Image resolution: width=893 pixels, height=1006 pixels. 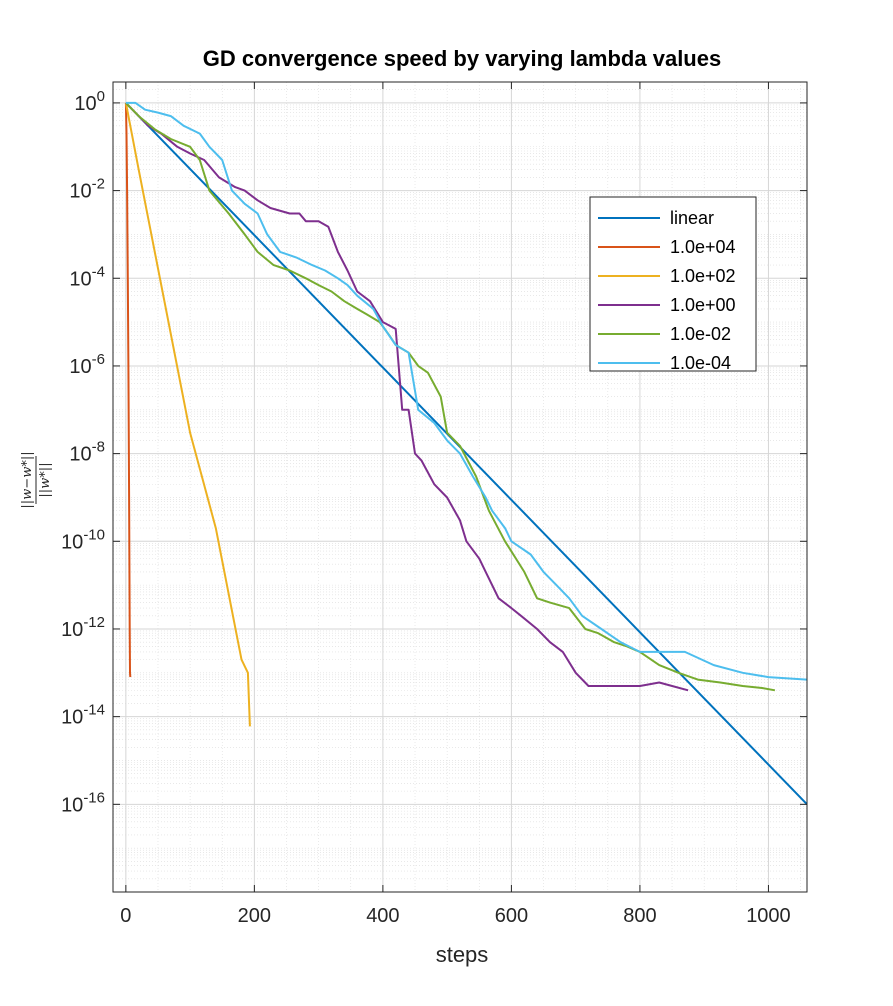 What do you see at coordinates (89, 101) in the screenshot?
I see `y-tick-label: 10⁰` at bounding box center [89, 101].